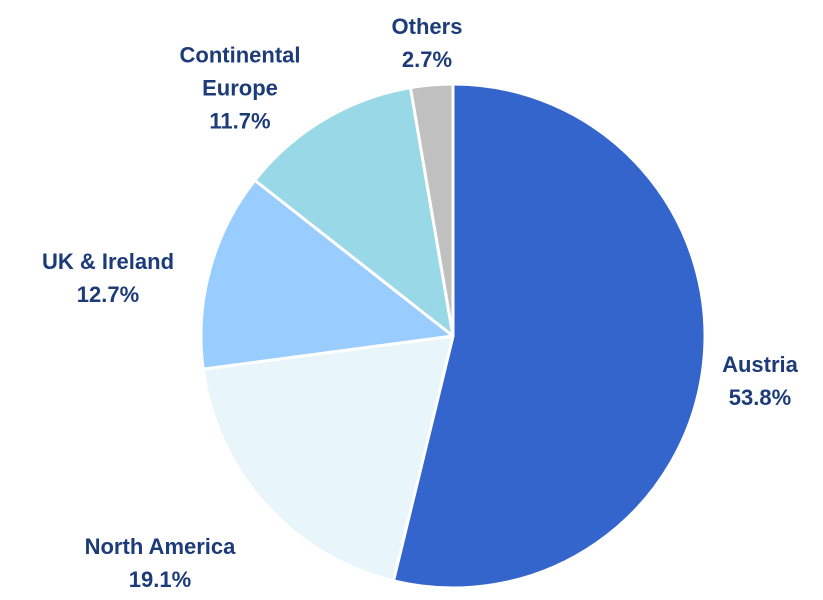 The height and width of the screenshot is (600, 823). I want to click on value-label: 11.7%, so click(240, 121).